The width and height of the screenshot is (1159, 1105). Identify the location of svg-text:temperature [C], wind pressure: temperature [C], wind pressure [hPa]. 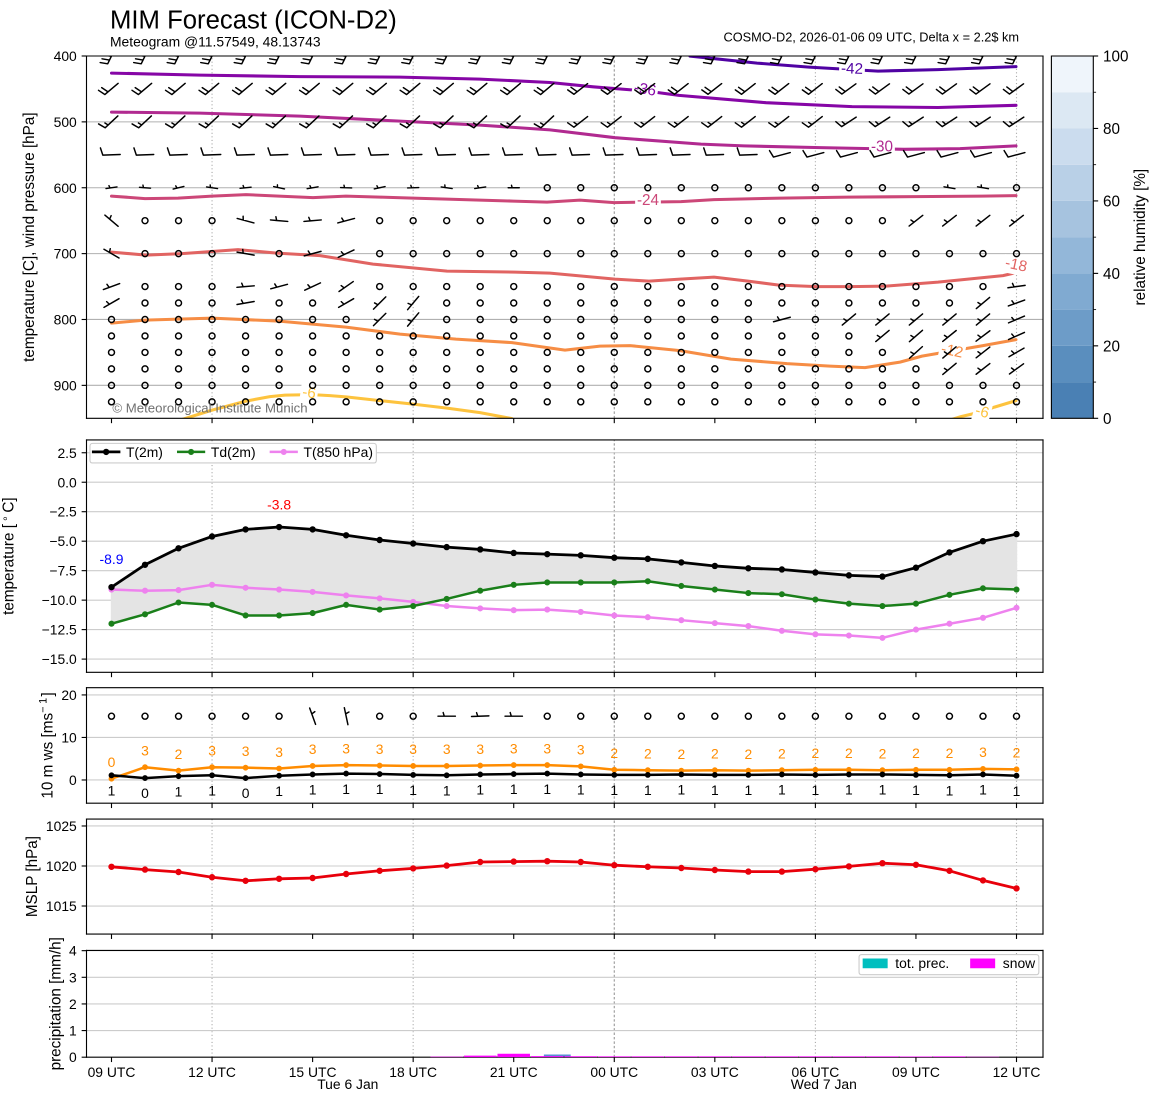
(29, 236).